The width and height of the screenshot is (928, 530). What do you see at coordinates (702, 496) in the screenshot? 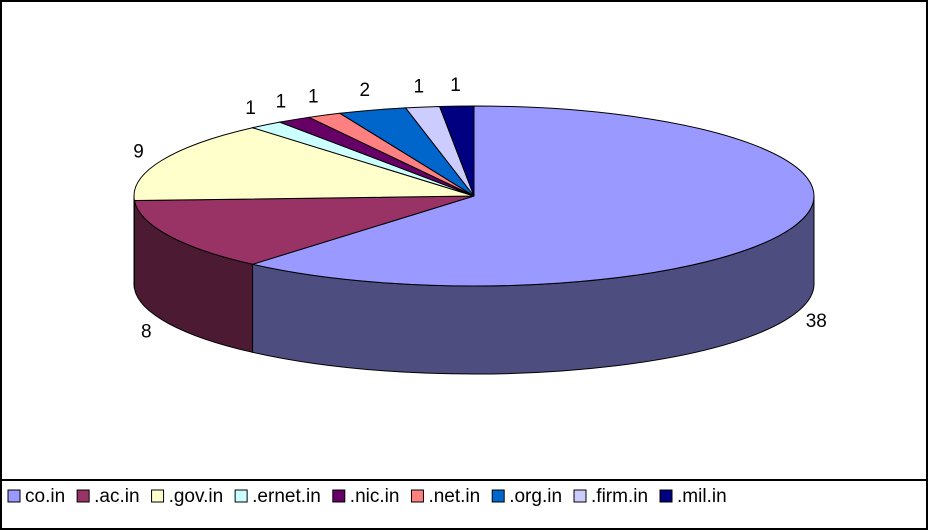
I see `legend-label: .mil.in` at bounding box center [702, 496].